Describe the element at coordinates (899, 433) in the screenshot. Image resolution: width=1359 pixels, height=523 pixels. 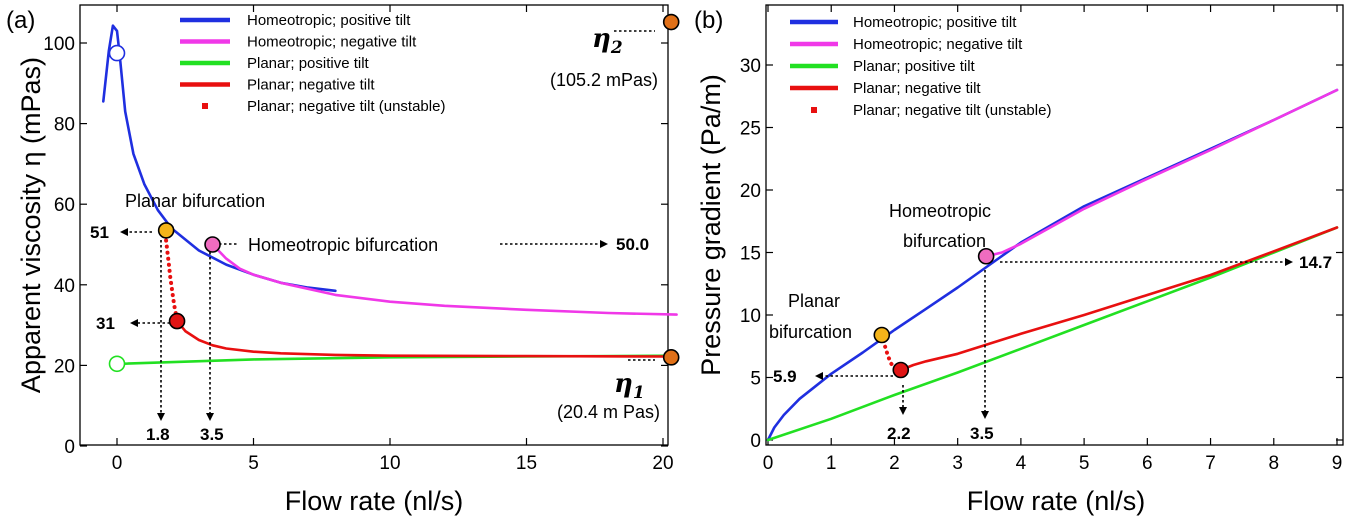
I see `x-value-2-2: 2.2` at that location.